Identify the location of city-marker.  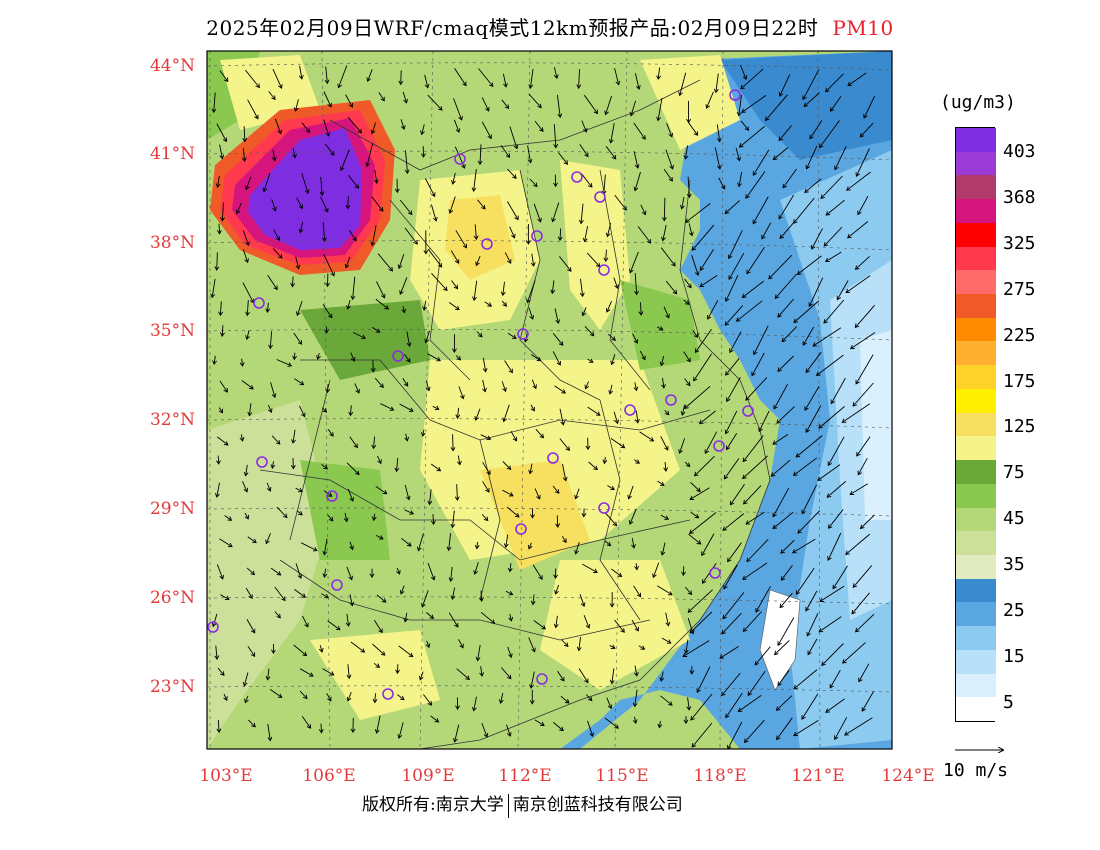
(600, 197).